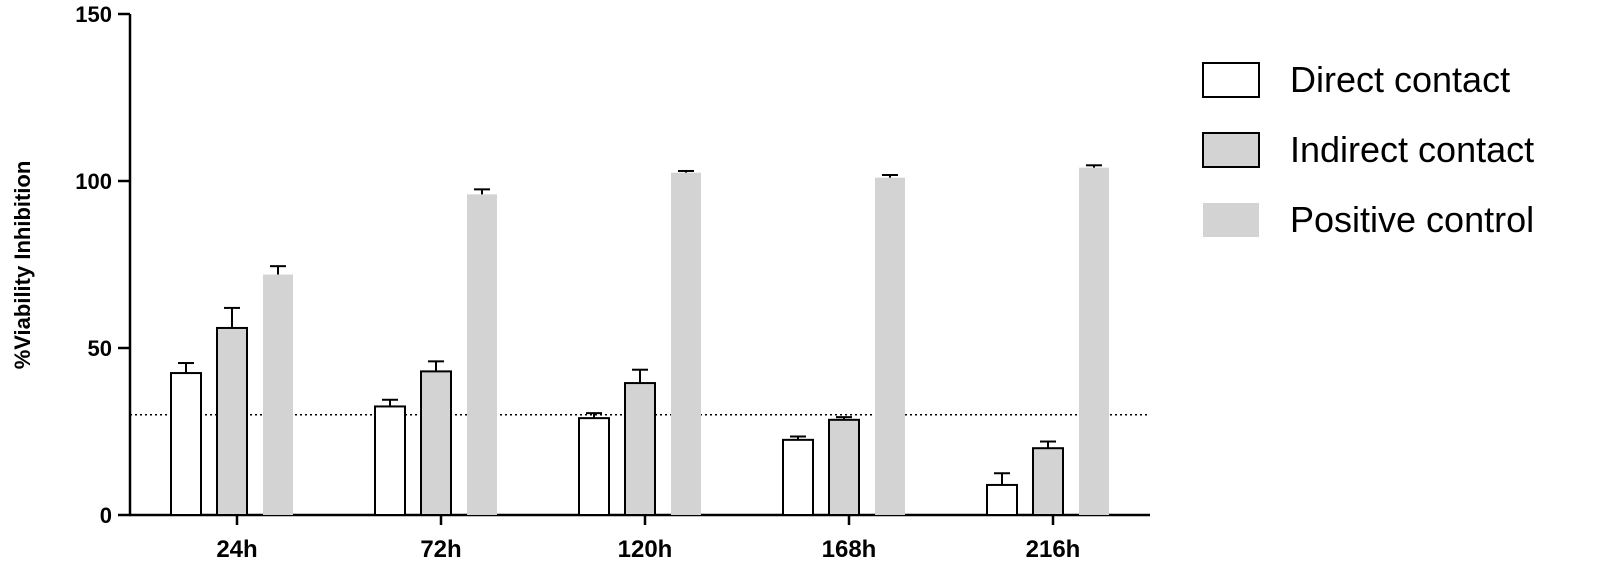 This screenshot has height=570, width=1606. I want to click on legend-label: Direct contact, so click(1400, 79).